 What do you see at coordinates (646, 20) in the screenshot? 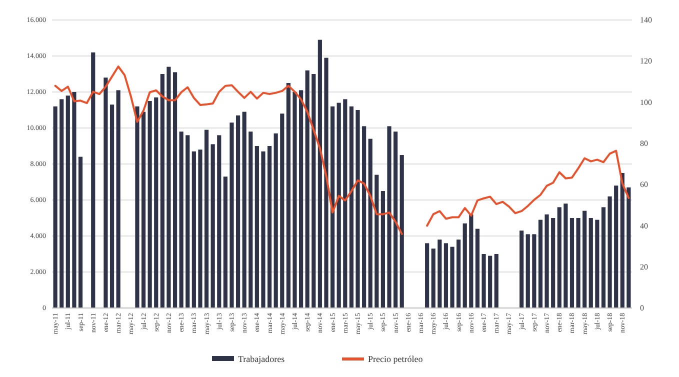
I see `y2-tick-label: 140` at bounding box center [646, 20].